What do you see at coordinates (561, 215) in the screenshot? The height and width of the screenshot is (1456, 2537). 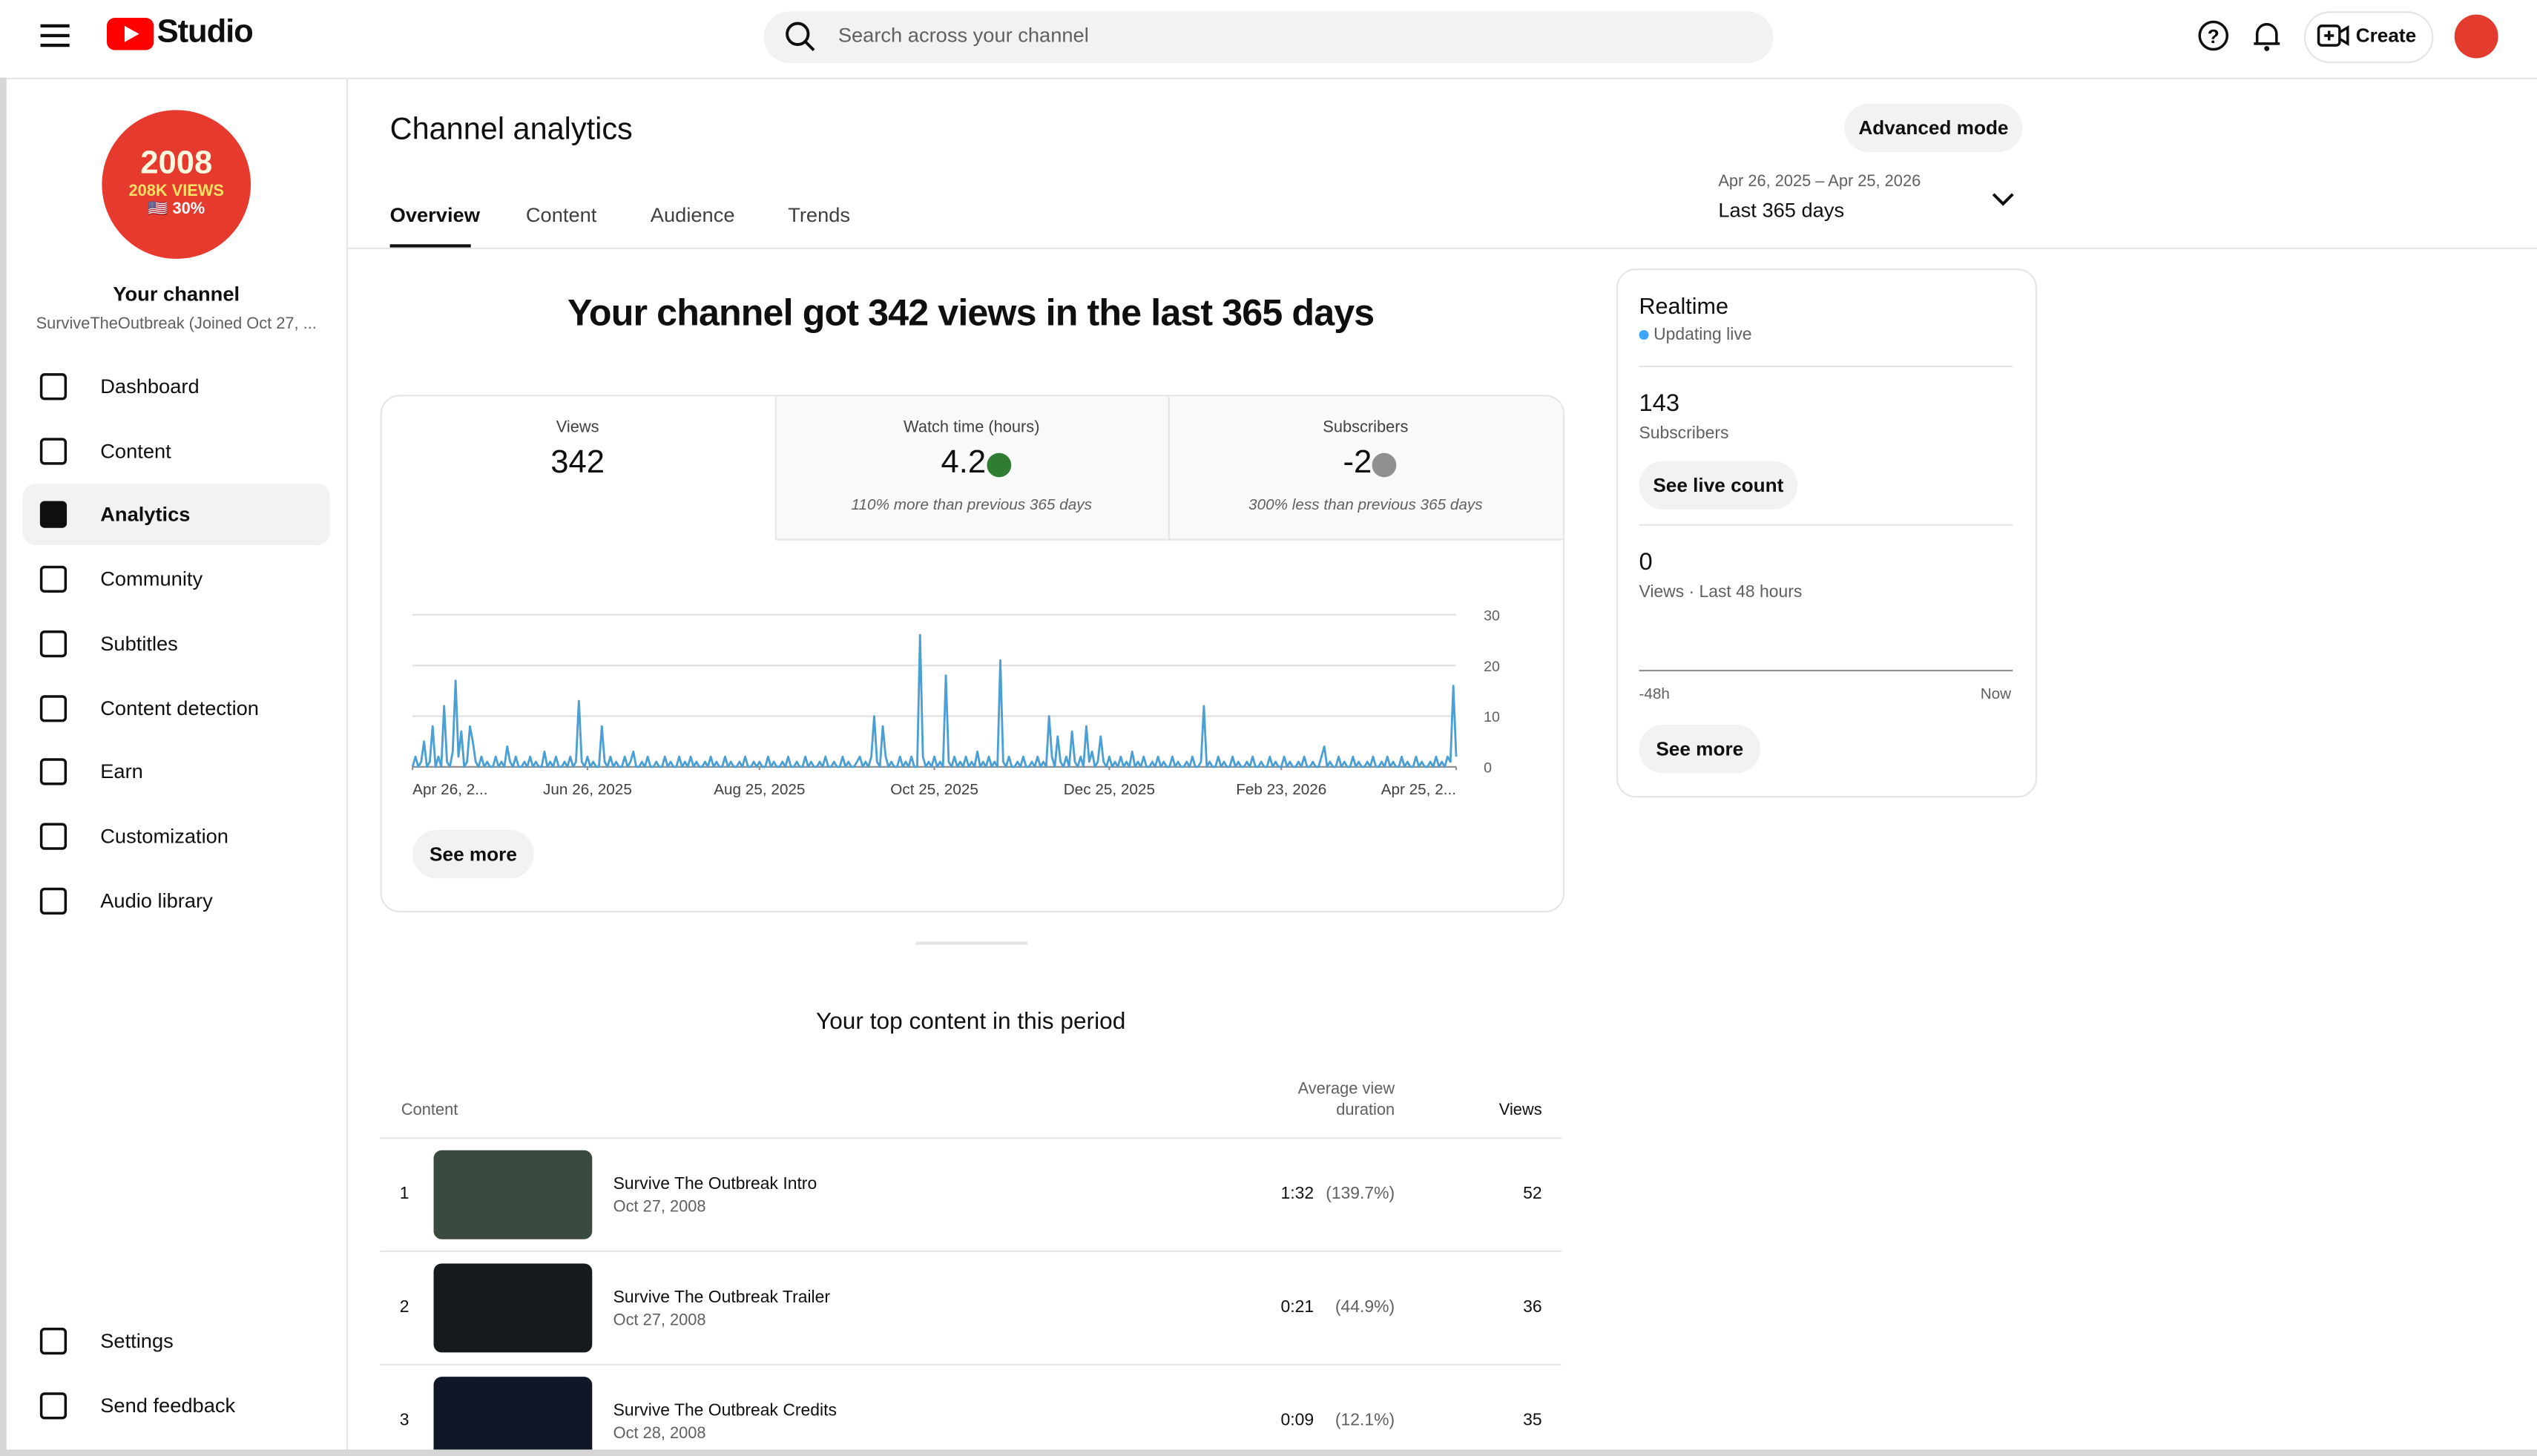 I see `tab: Content` at bounding box center [561, 215].